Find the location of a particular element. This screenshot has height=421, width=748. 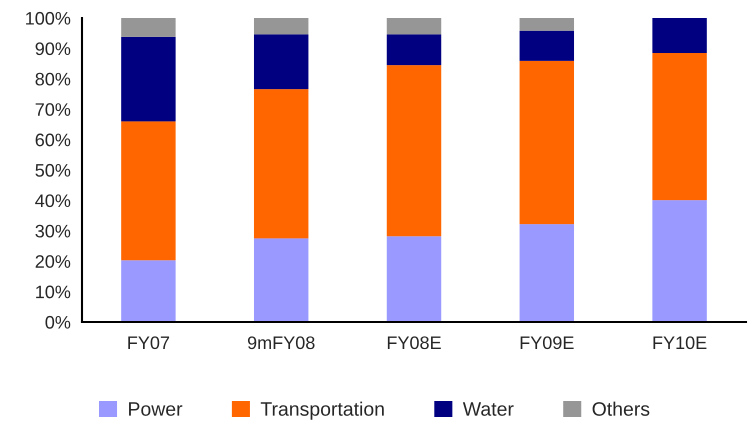

x-tick-label: 9mFY08 is located at coordinates (281, 343).